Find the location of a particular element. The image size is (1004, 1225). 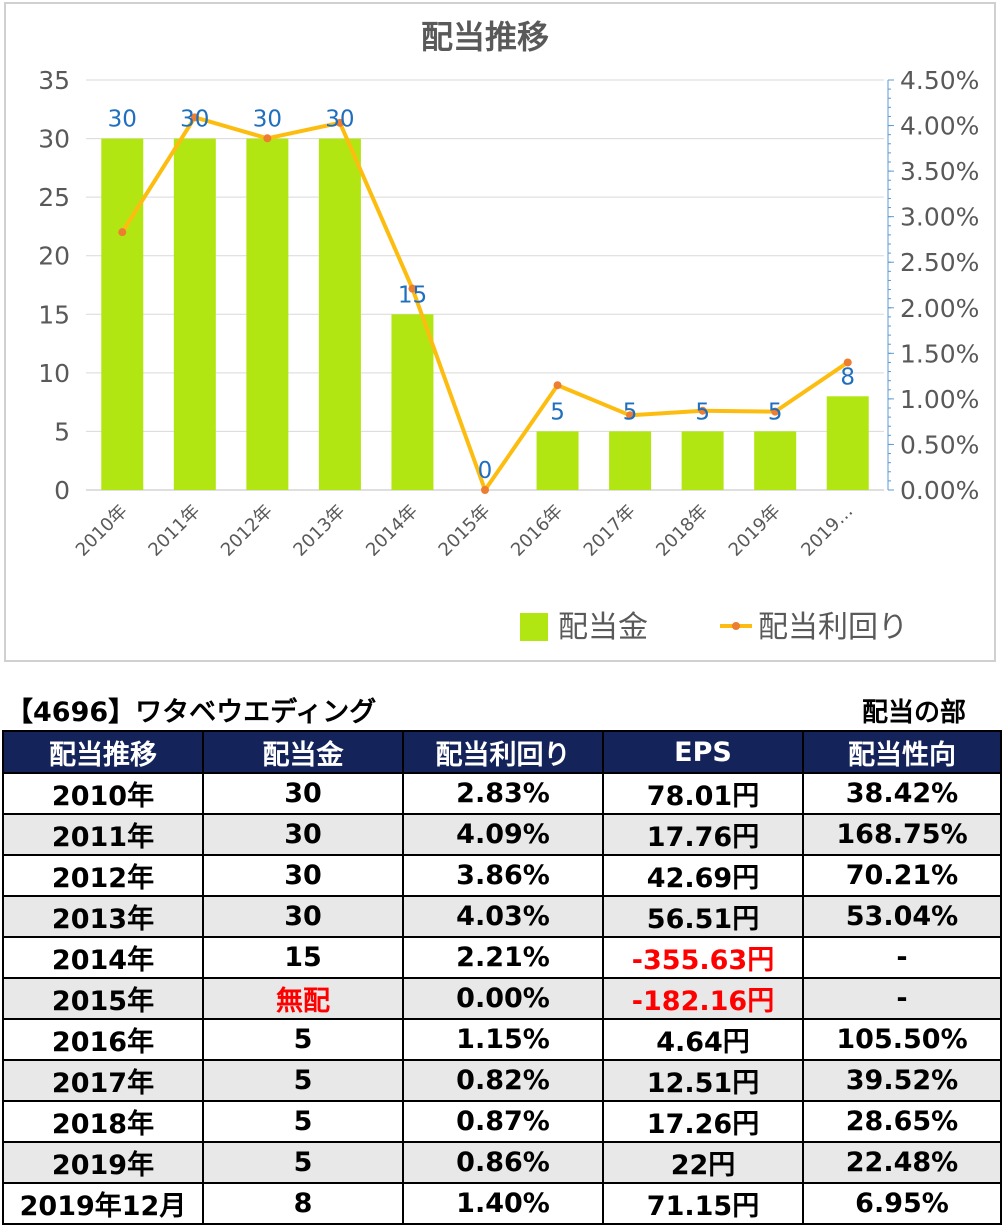

table-cell-year: 2013年 is located at coordinates (103, 916).